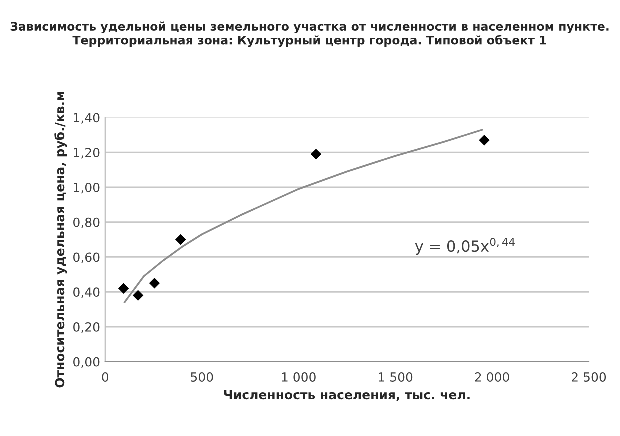 This screenshot has height=436, width=620. What do you see at coordinates (396, 377) in the screenshot?
I see `x-tick-label: 1 500` at bounding box center [396, 377].